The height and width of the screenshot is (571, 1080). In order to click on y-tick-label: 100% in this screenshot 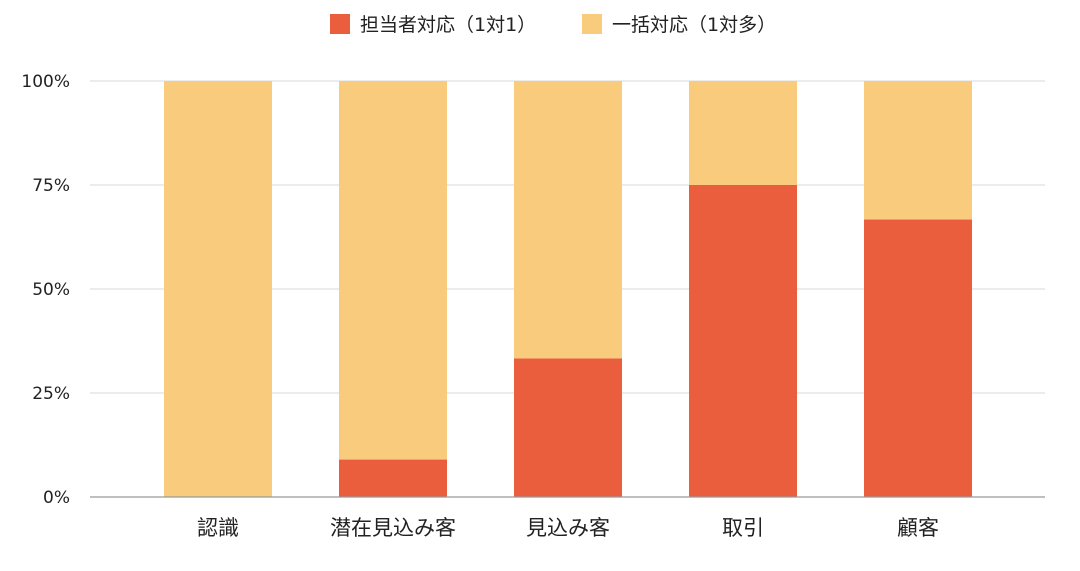, I will do `click(45, 82)`.